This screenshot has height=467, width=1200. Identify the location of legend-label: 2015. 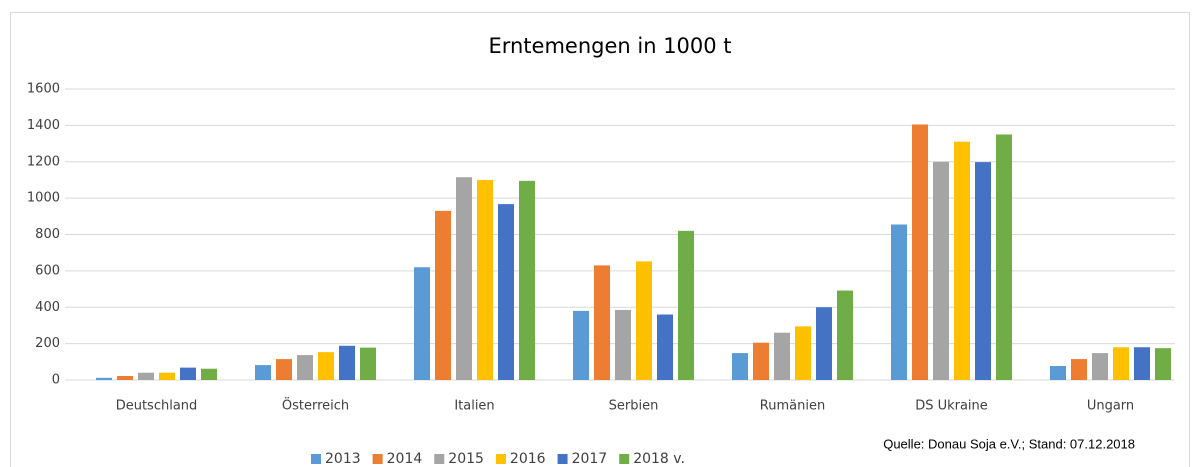
(466, 459).